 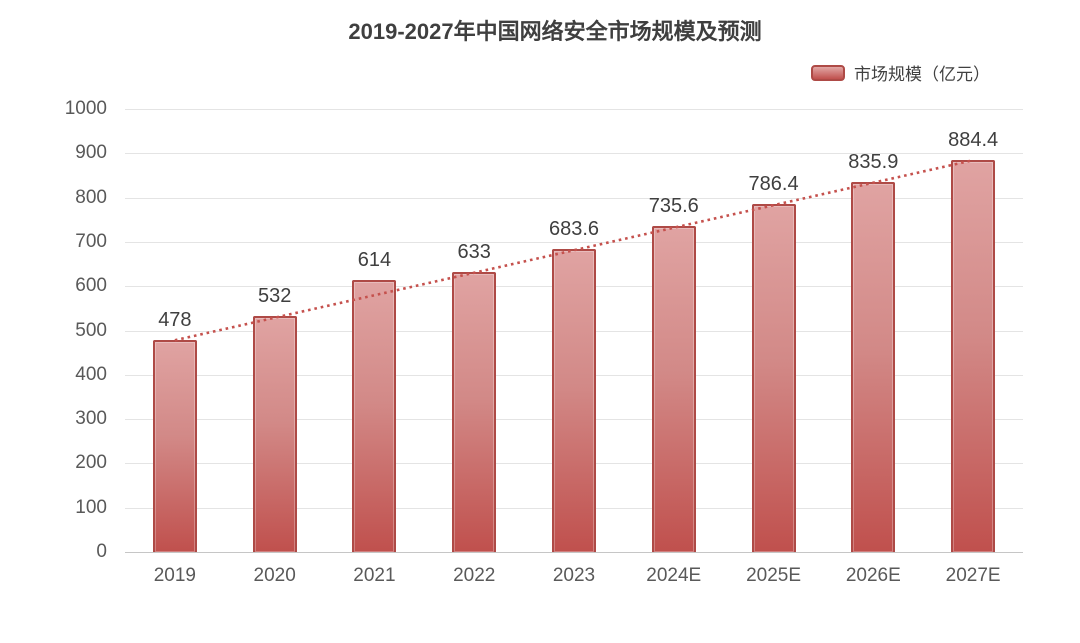 What do you see at coordinates (873, 575) in the screenshot?
I see `x-tick-label: 2026E` at bounding box center [873, 575].